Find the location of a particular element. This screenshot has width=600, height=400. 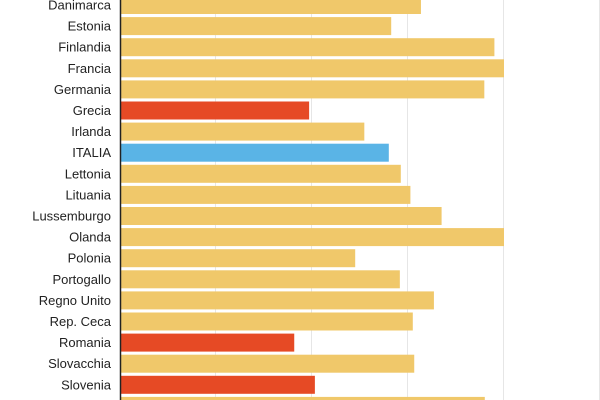

tick-label-lettonia: Lettonia is located at coordinates (88, 173).